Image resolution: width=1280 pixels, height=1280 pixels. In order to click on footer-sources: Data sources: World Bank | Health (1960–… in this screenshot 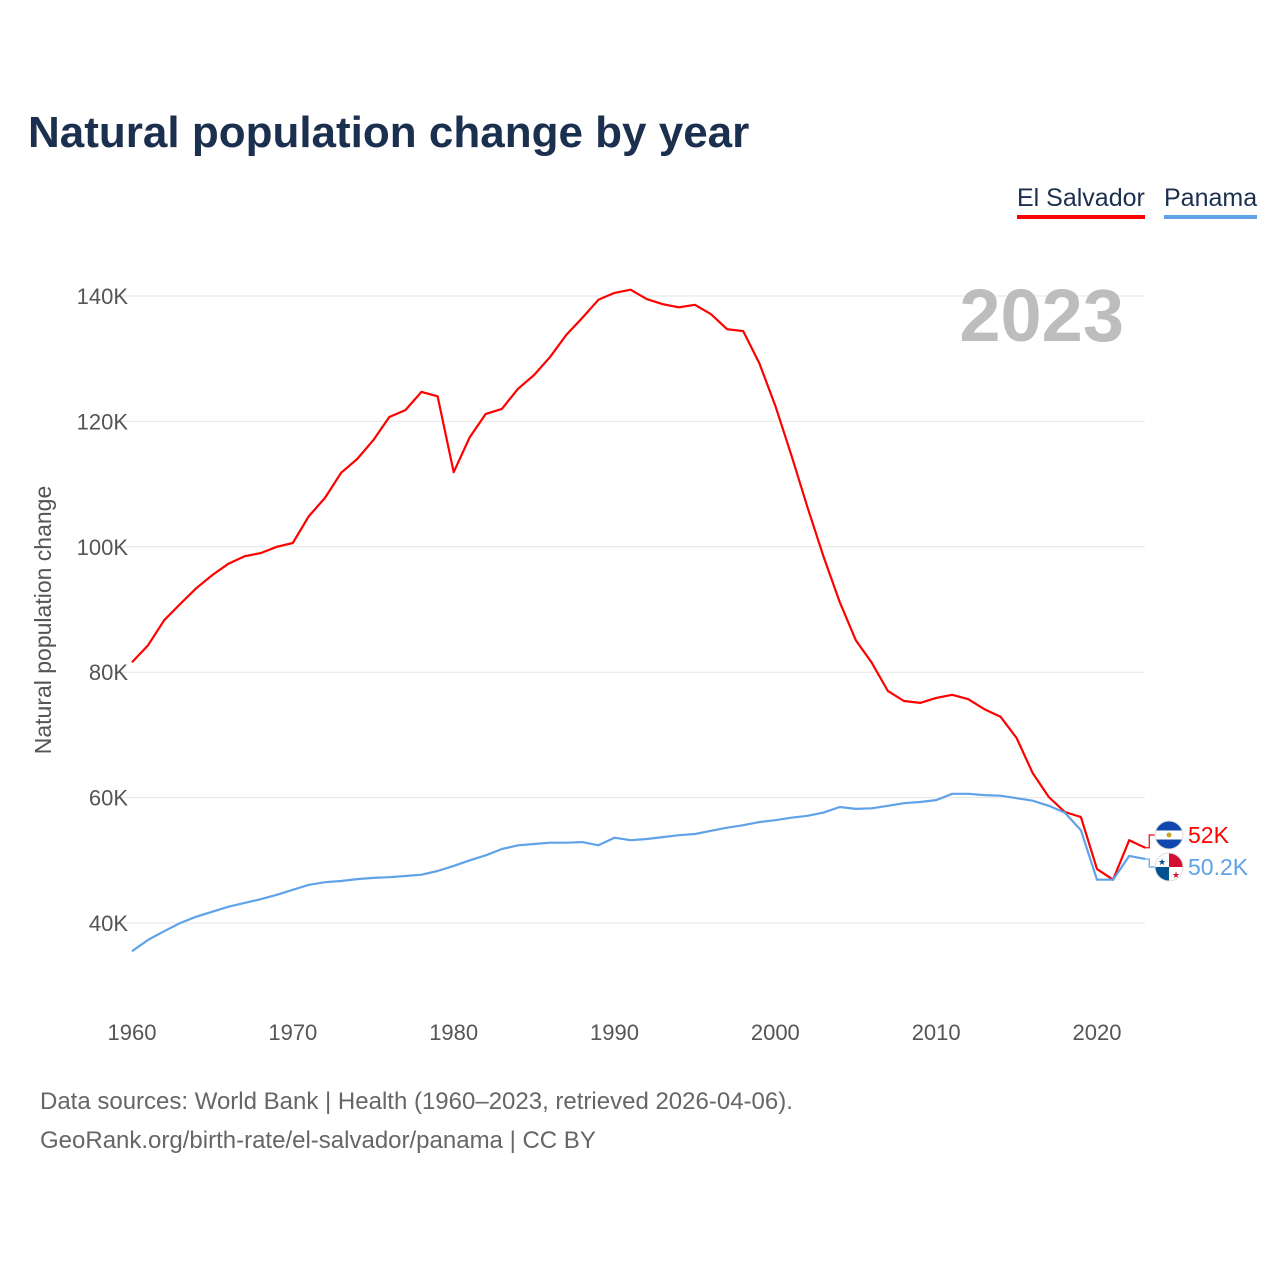, I will do `click(416, 1101)`.